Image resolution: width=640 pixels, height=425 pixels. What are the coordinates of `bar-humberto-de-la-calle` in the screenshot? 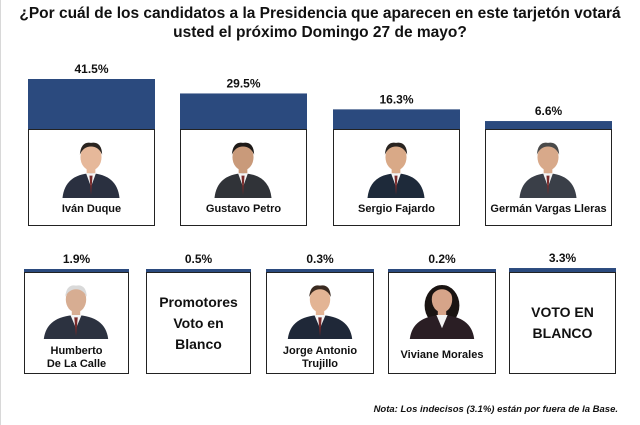 It's located at (76, 270).